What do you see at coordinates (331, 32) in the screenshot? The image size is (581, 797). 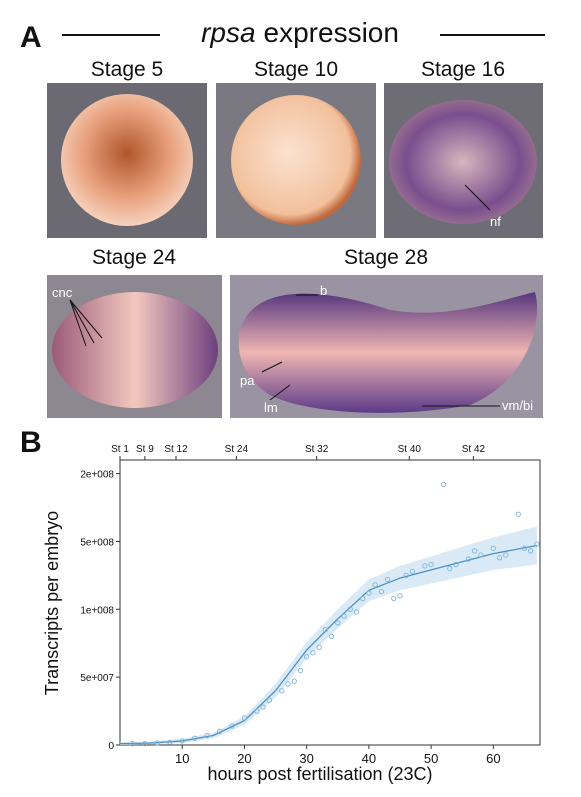 I see `title-text: expression` at bounding box center [331, 32].